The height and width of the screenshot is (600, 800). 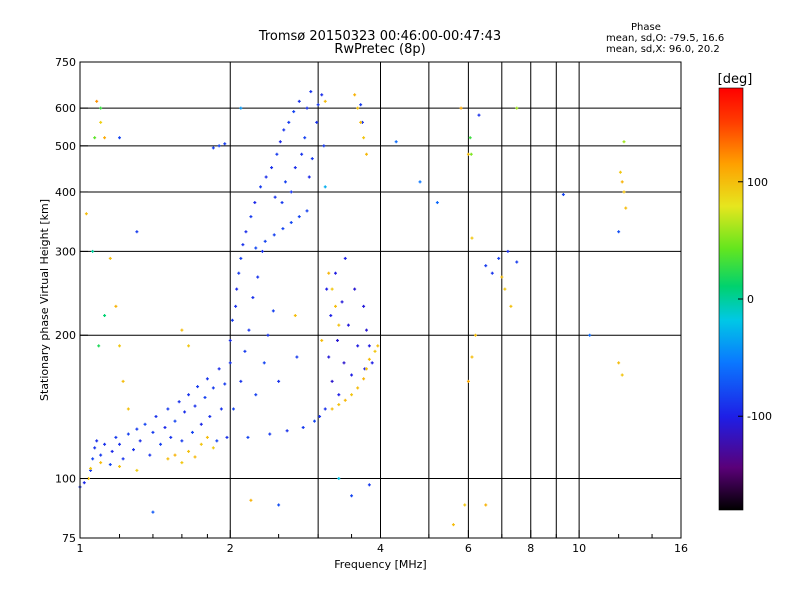 What do you see at coordinates (468, 548) in the screenshot?
I see `x-tick-label: 6` at bounding box center [468, 548].